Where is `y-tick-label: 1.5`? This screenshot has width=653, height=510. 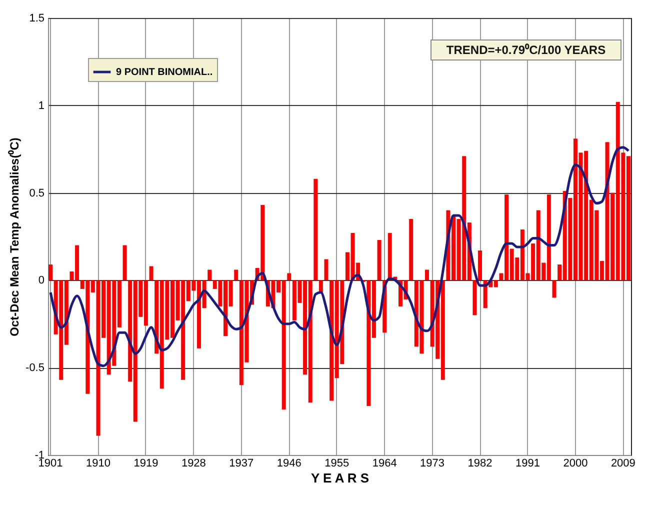
y-tick-label: 1.5 is located at coordinates (36, 18).